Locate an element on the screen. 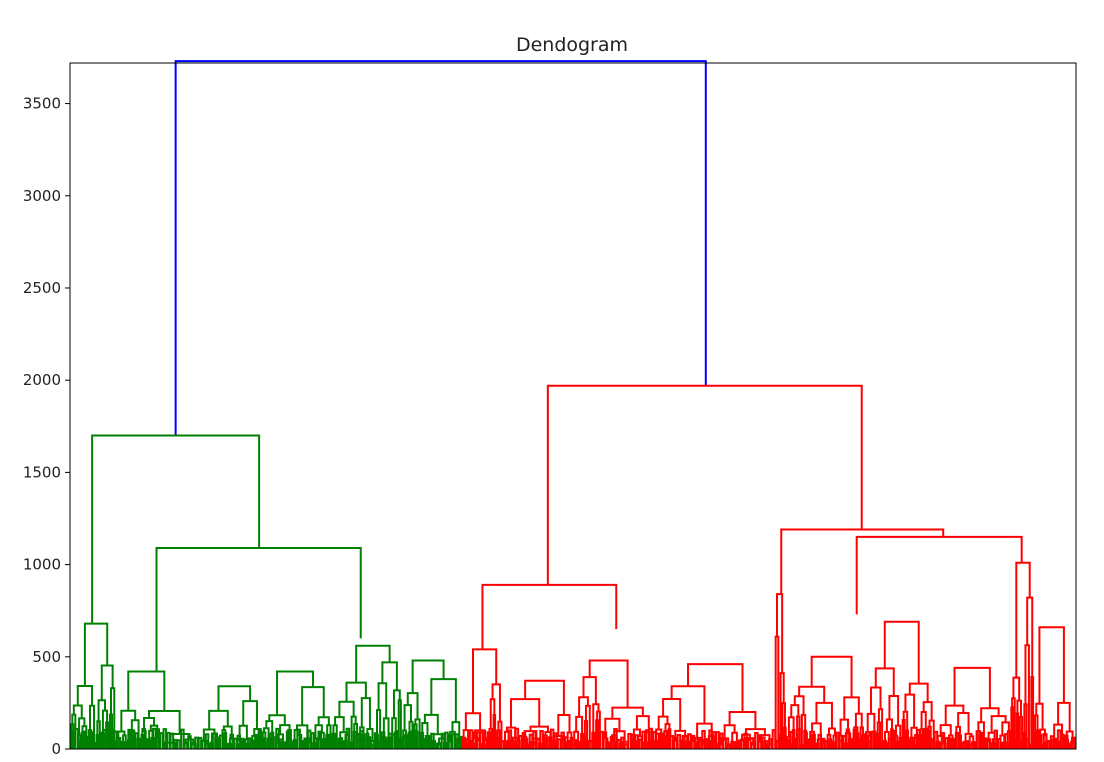 Image resolution: width=1104 pixels, height=762 pixels. dendrogram-major-link is located at coordinates (549, 616).